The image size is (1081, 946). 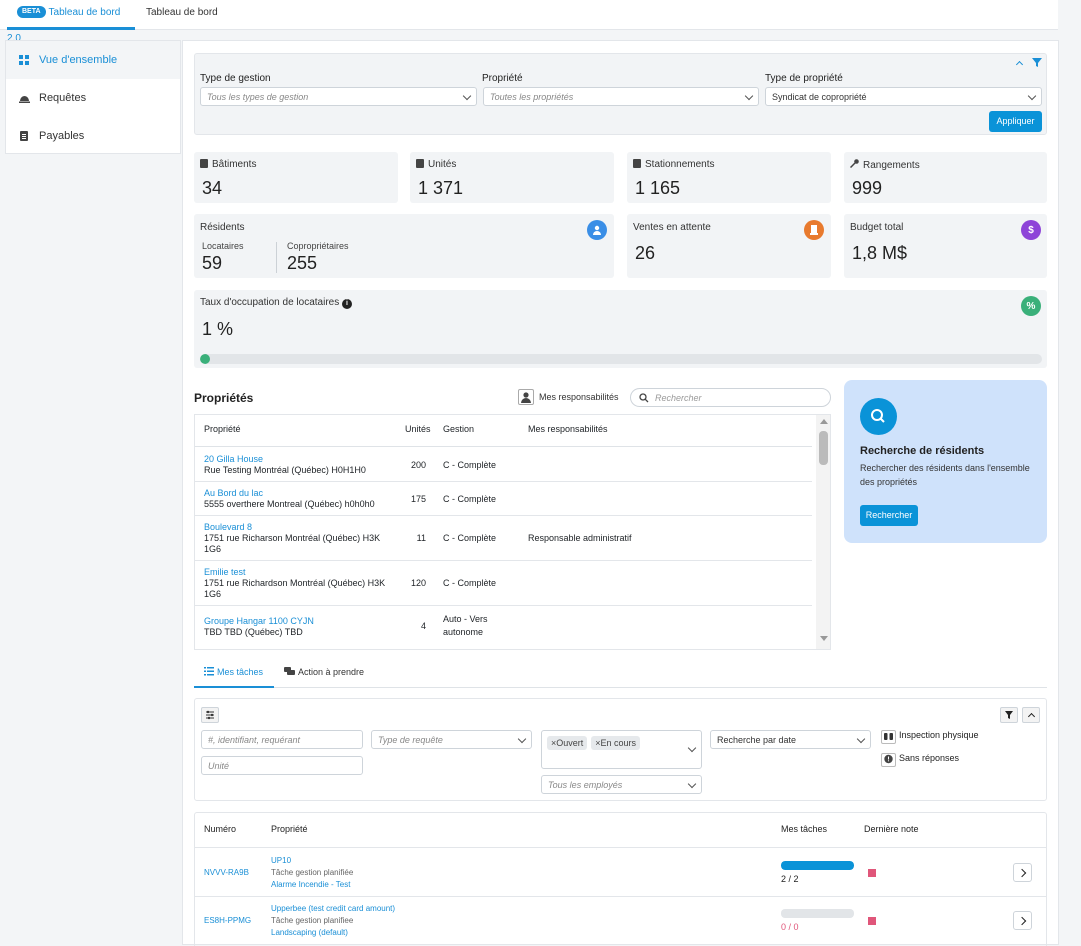 What do you see at coordinates (644, 399) in the screenshot?
I see `search-icon` at bounding box center [644, 399].